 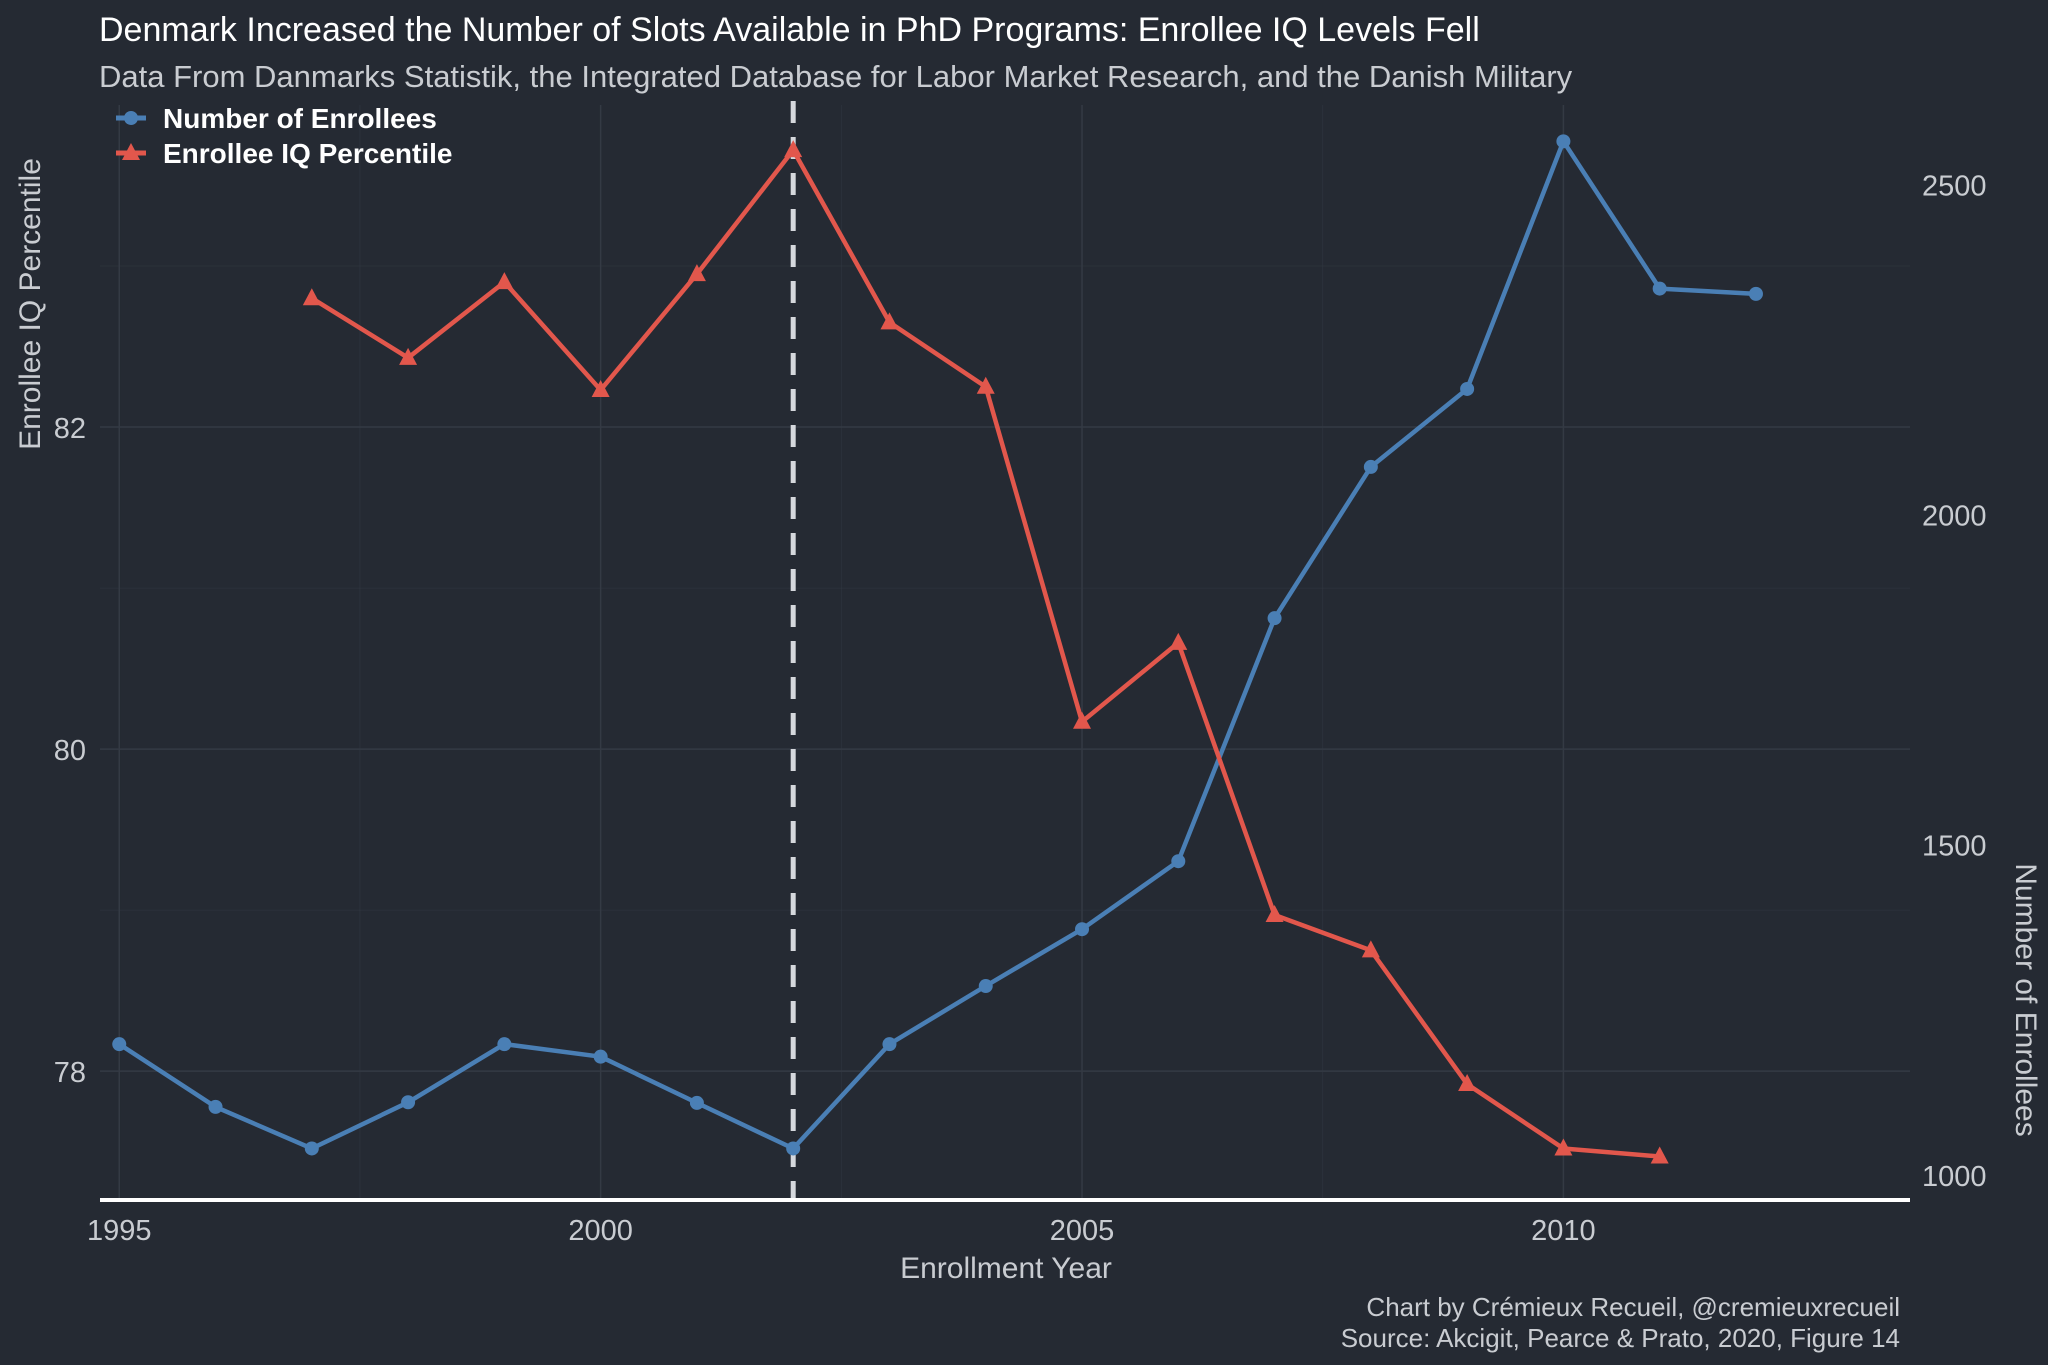 I want to click on y-right-tick-label-1500: 1500, so click(x=1954, y=847).